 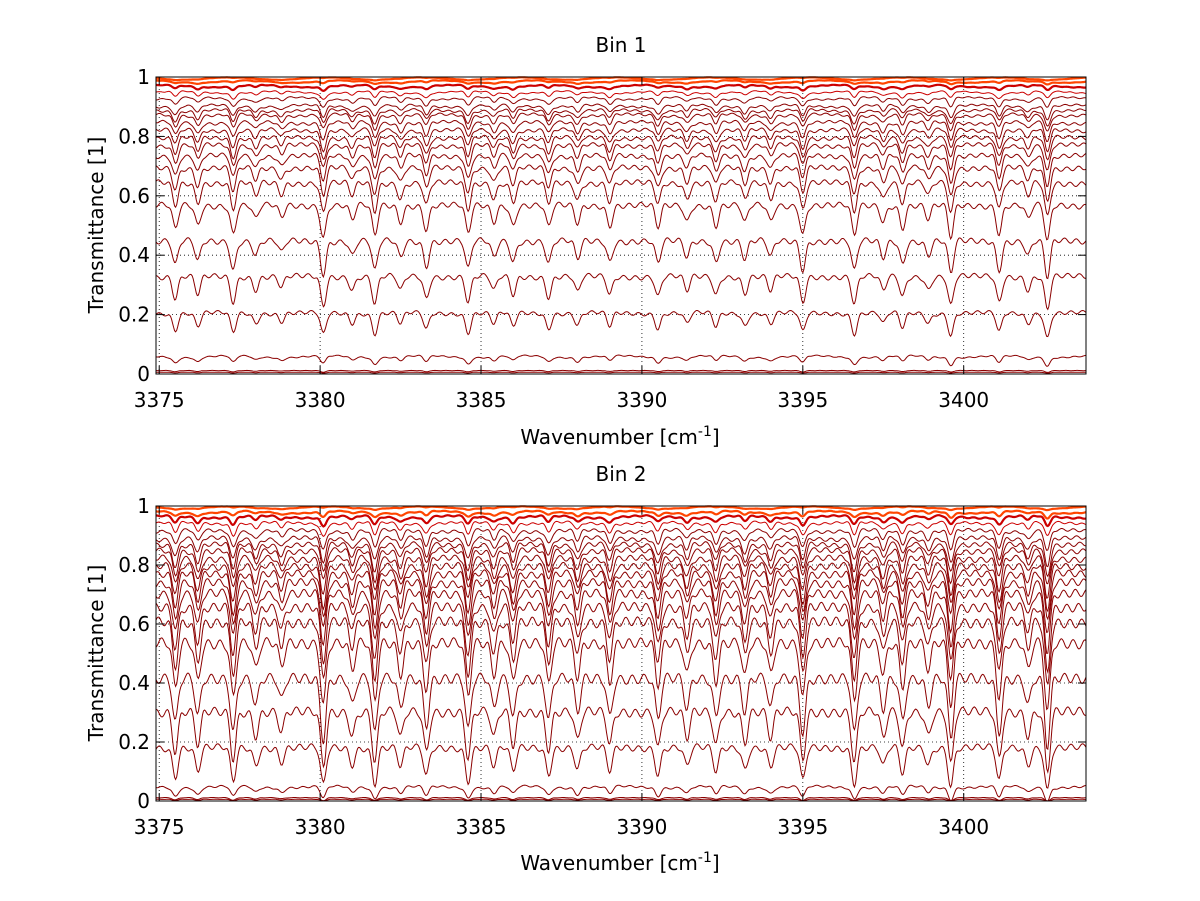 I want to click on panel-2-x-axis-label: Wavenumber [cm-1], so click(x=619, y=862).